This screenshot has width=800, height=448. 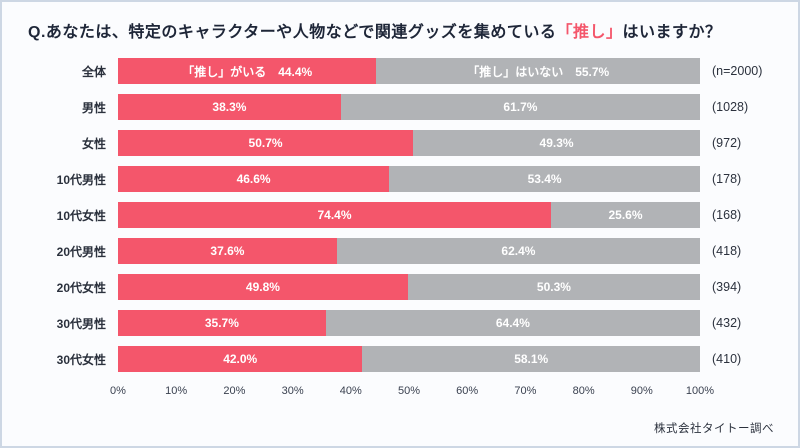 I want to click on bar-segment-no: 62.4%, so click(x=518, y=251).